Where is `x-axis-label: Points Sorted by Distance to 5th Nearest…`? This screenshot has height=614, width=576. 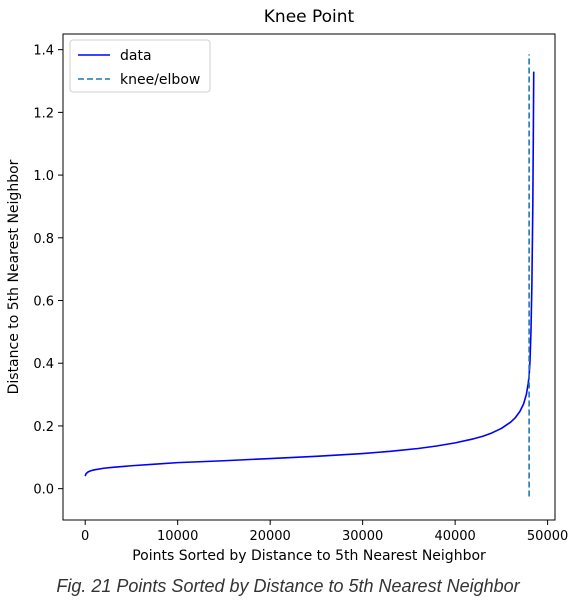
x-axis-label: Points Sorted by Distance to 5th Nearest… is located at coordinates (309, 556).